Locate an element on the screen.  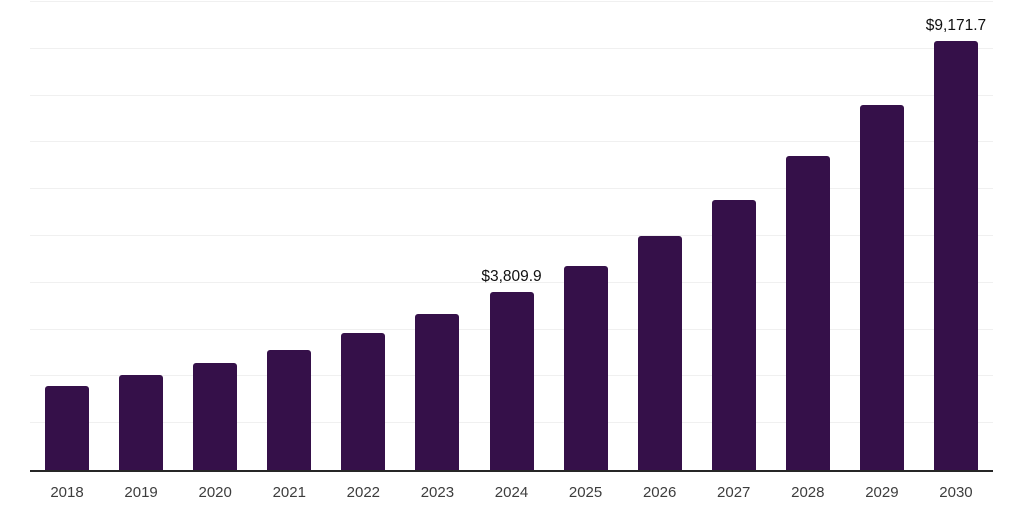
bar-2025 is located at coordinates (585, 368).